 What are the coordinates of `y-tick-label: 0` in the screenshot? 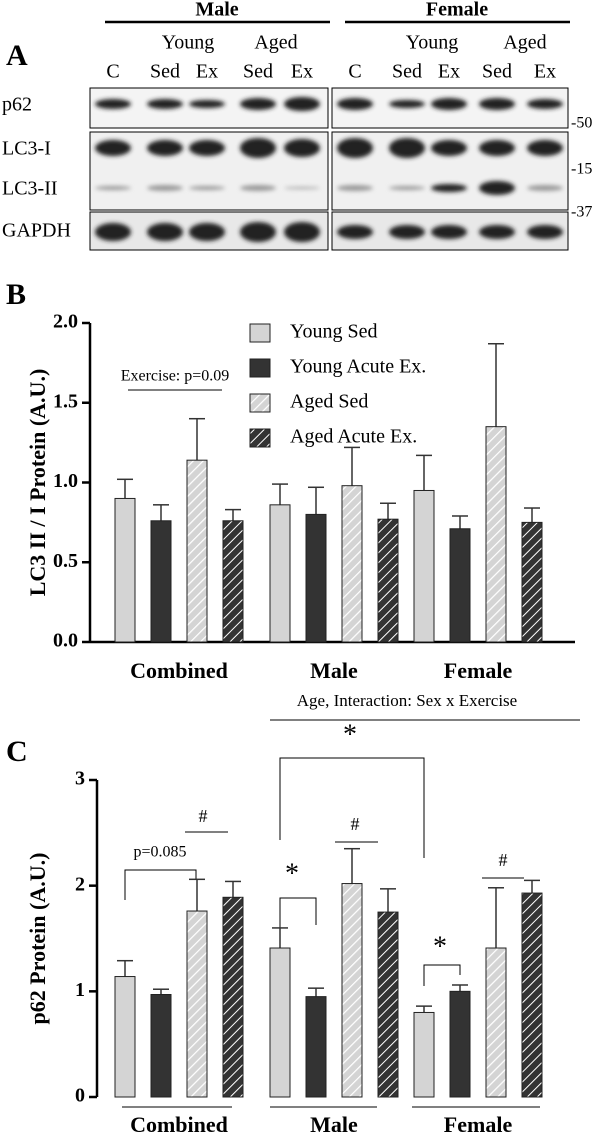 It's located at (80, 1096).